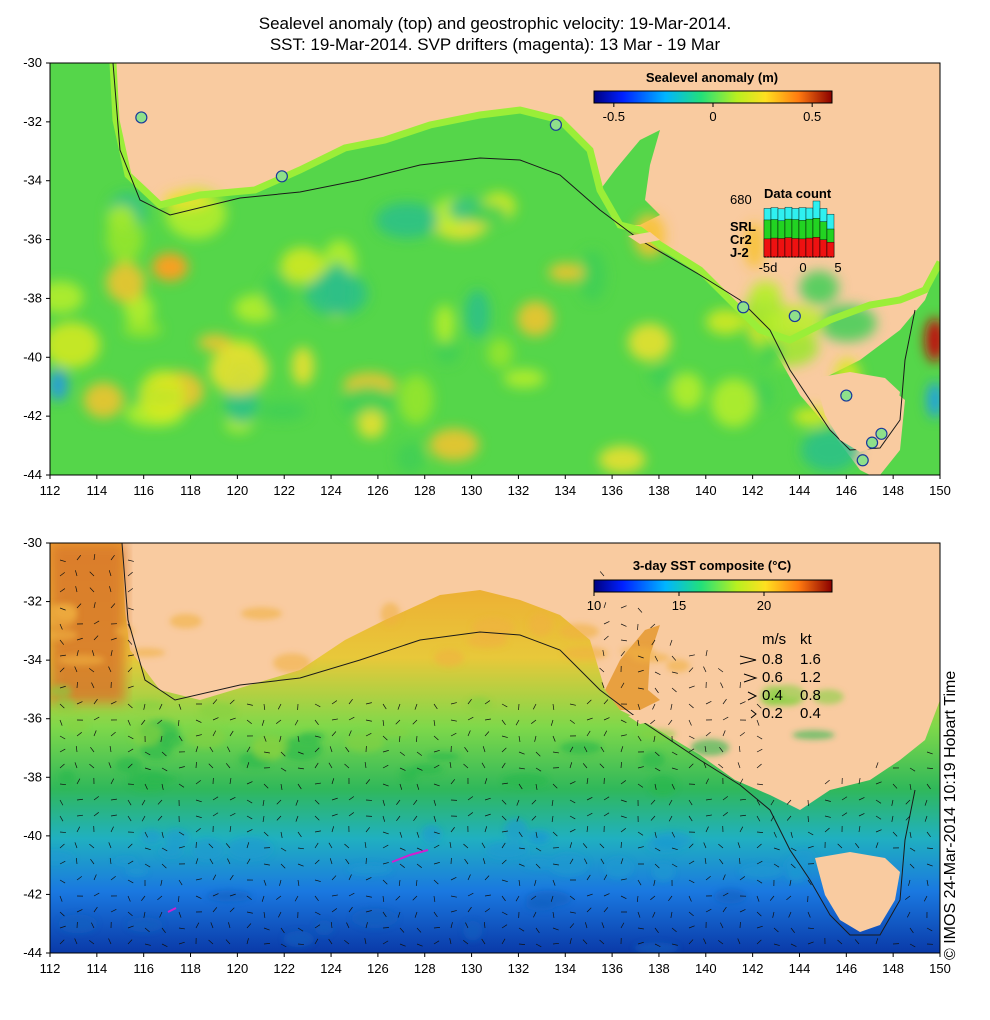 The image size is (990, 1020). I want to click on y-tick-label: -42, so click(32, 415).